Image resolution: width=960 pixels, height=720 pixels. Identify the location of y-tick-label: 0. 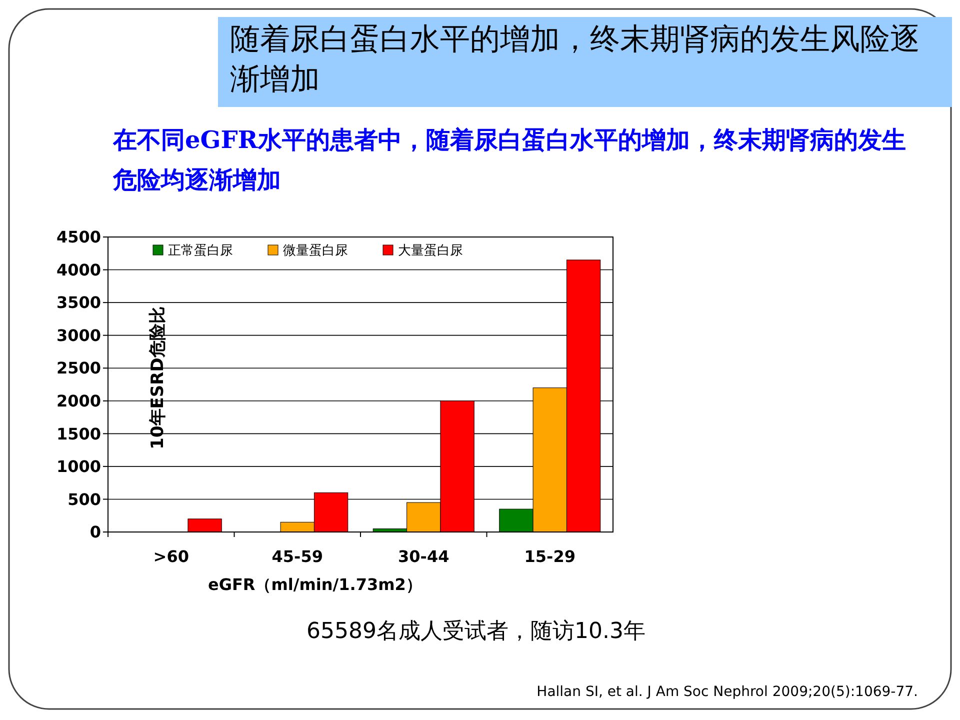
(95, 532).